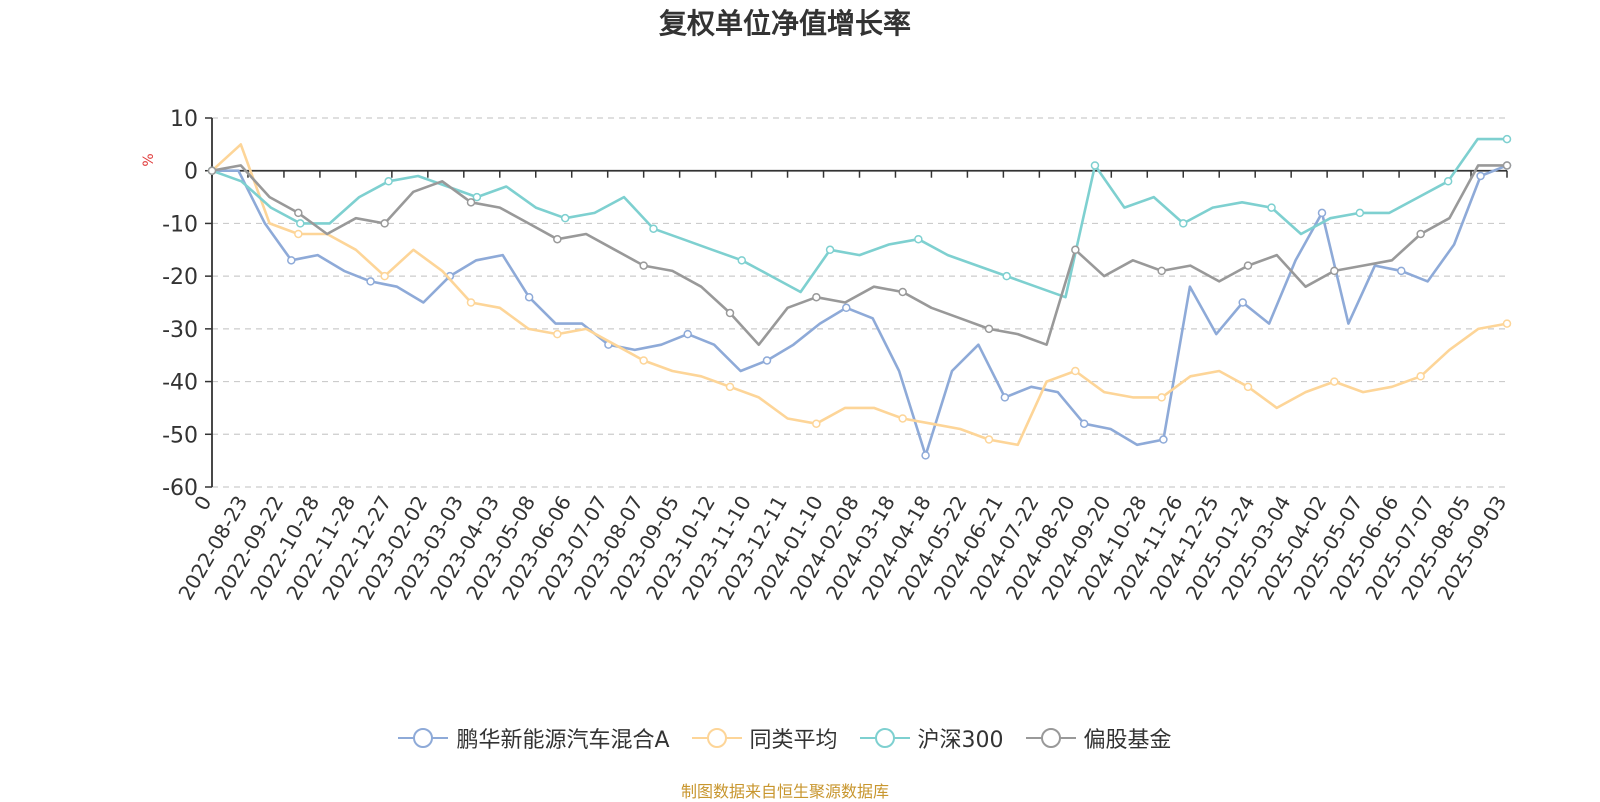 The width and height of the screenshot is (1600, 802). I want to click on y-tick-label: -50, so click(180, 435).